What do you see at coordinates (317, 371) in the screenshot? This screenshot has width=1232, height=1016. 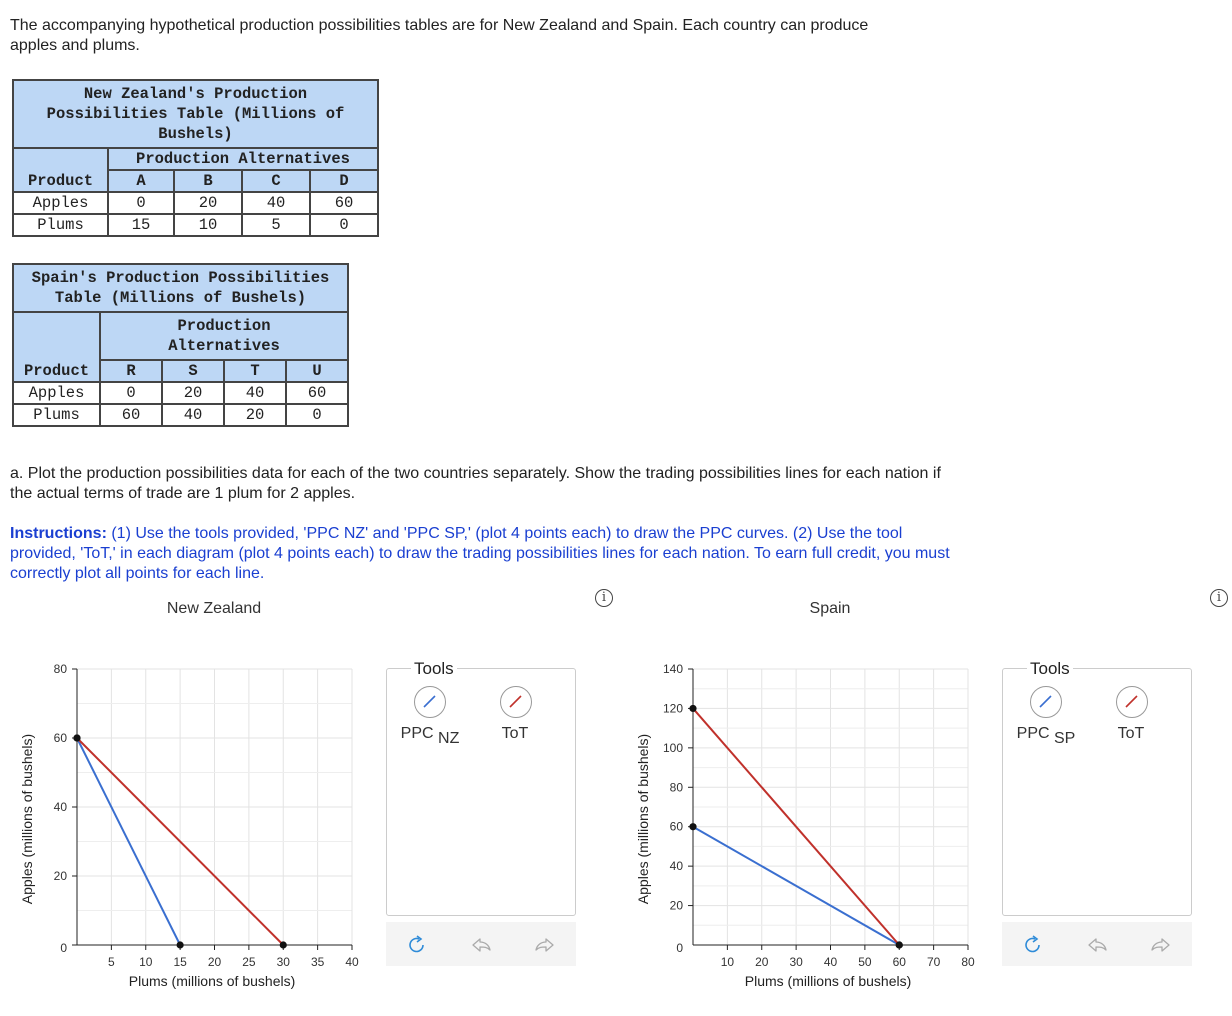 I see `sp-col-header: U` at bounding box center [317, 371].